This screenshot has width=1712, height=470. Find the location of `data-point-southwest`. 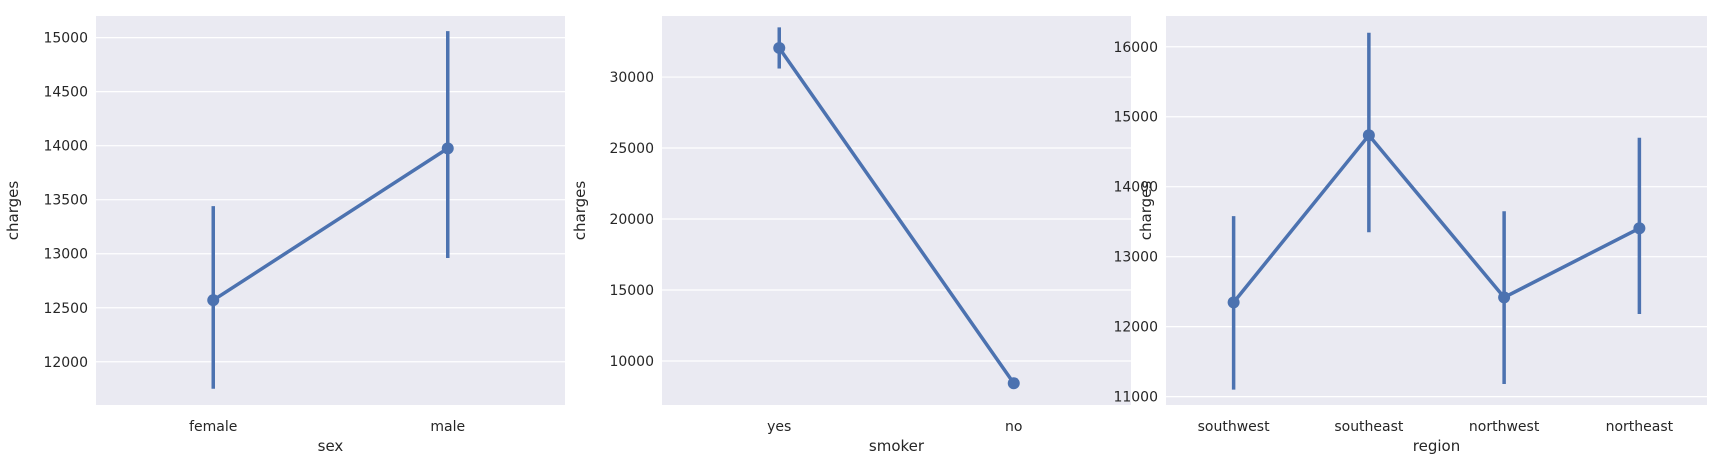

data-point-southwest is located at coordinates (1233, 302).